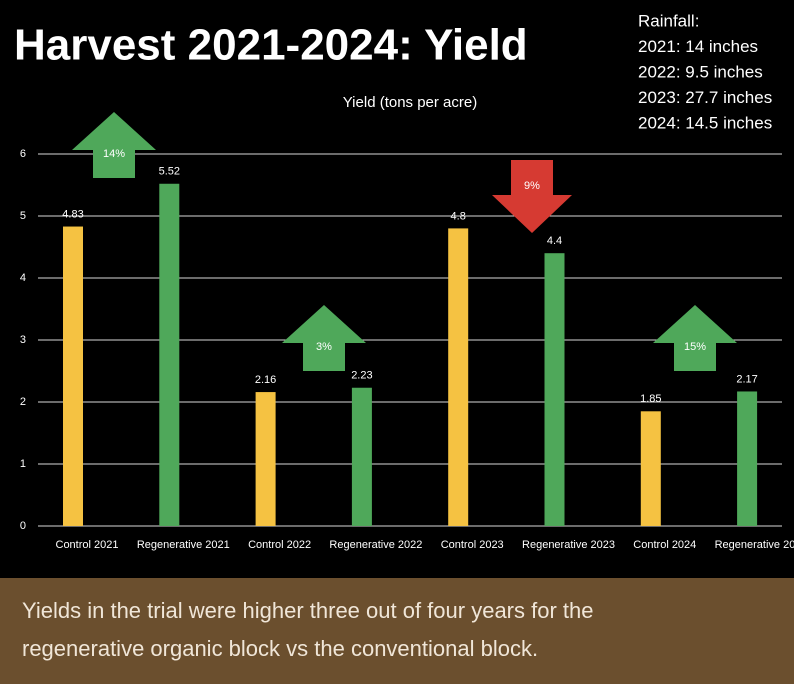  Describe the element at coordinates (472, 545) in the screenshot. I see `x-tick-label: Control 2023` at that location.